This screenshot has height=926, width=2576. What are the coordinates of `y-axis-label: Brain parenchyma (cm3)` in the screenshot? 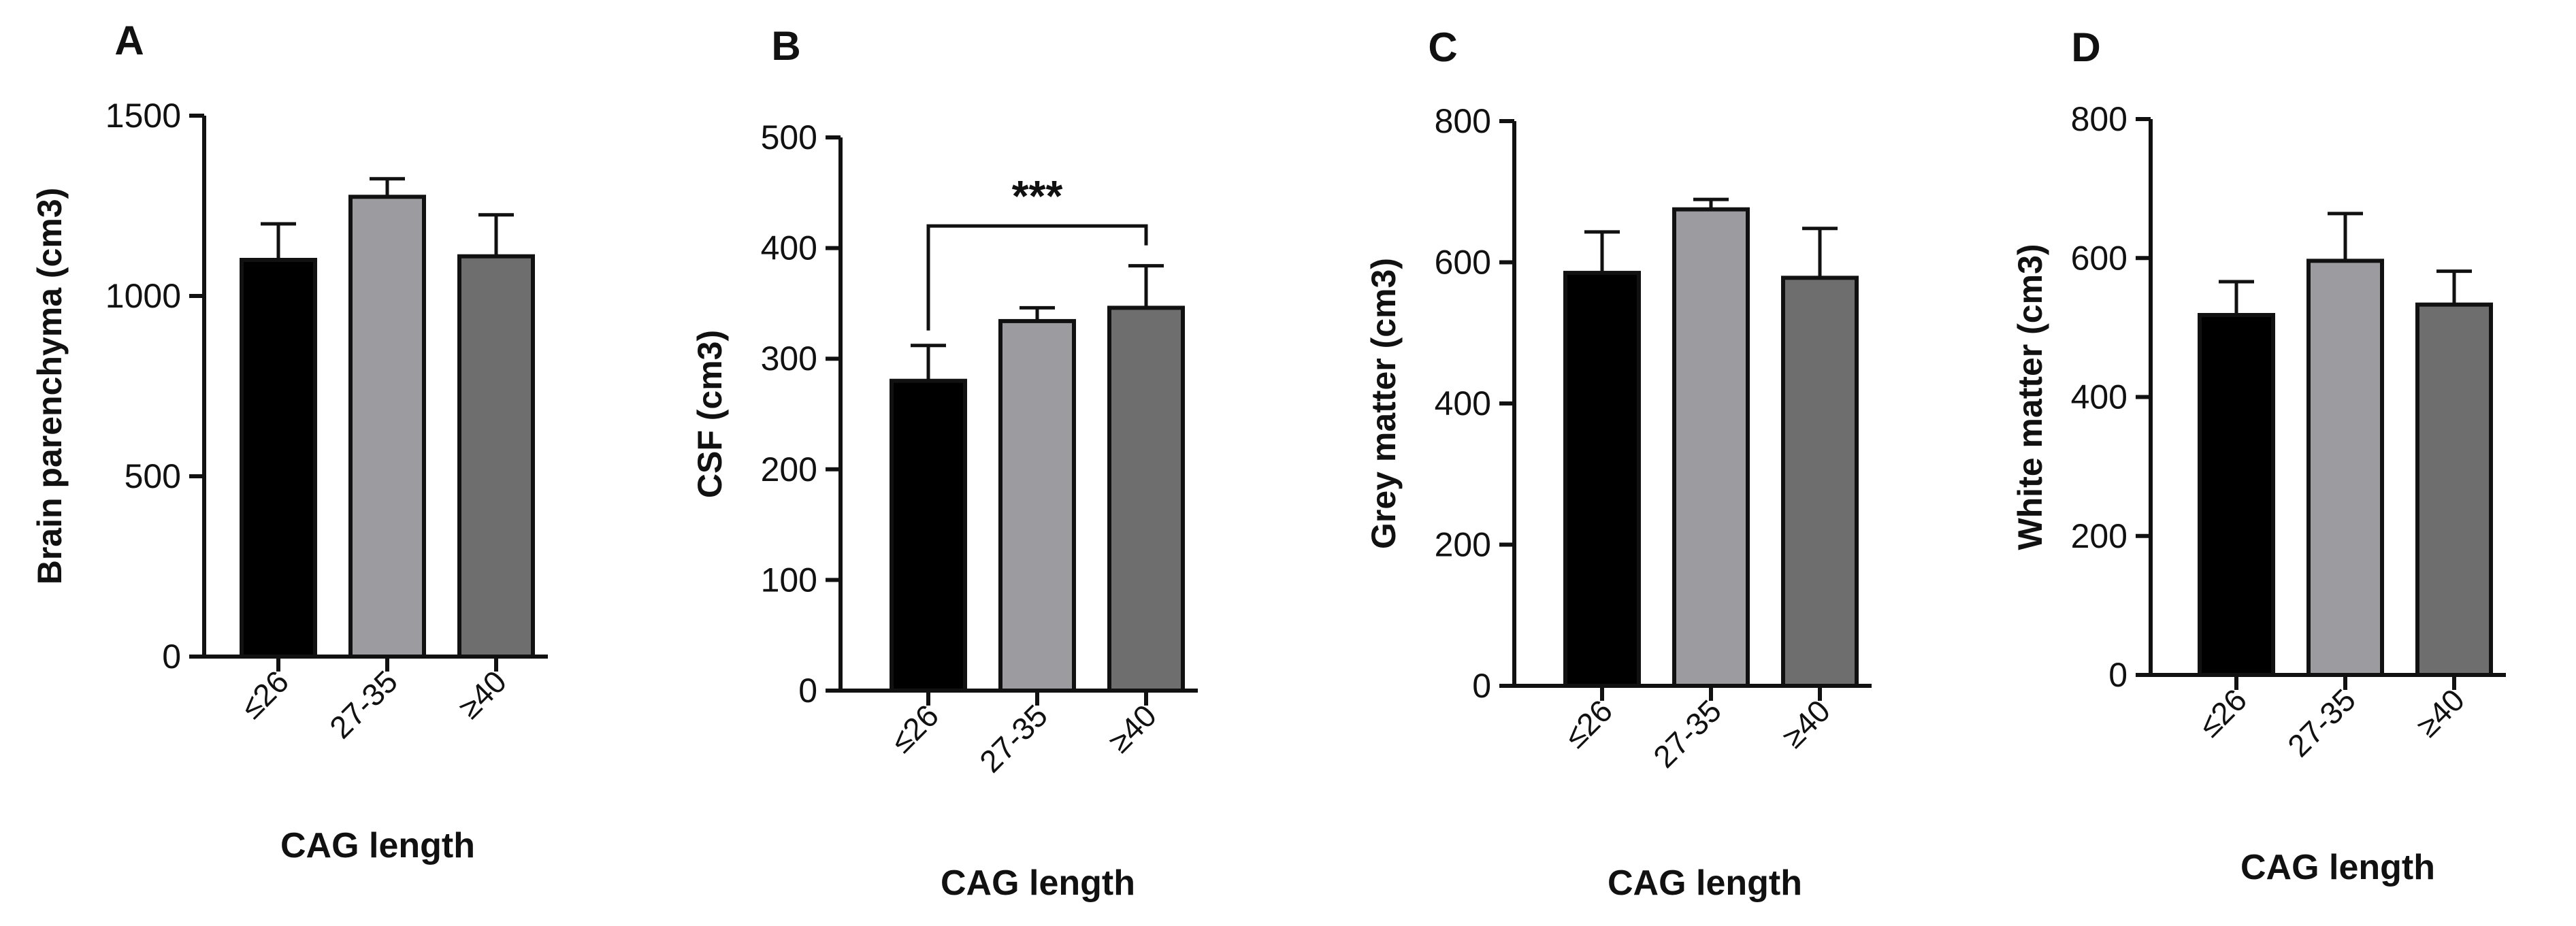 It's located at (50, 387).